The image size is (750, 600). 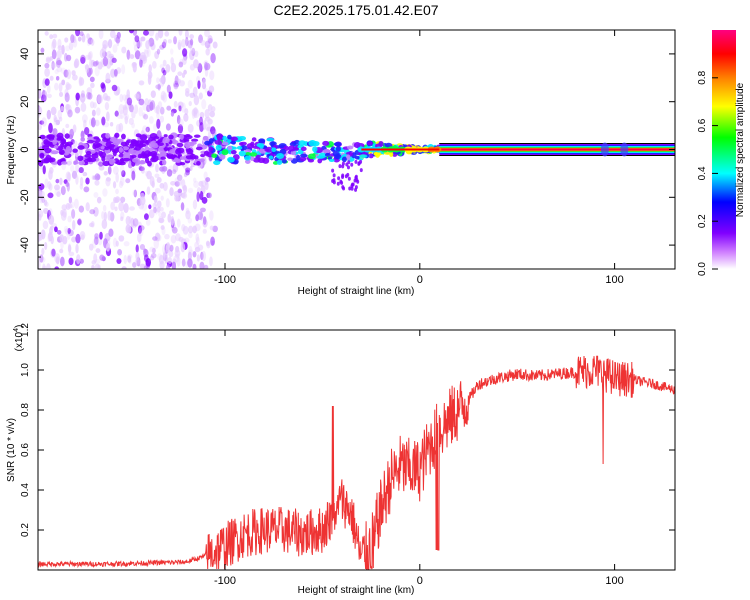 I want to click on colorbar-label: Normalized spectral amplitude, so click(x=740, y=149).